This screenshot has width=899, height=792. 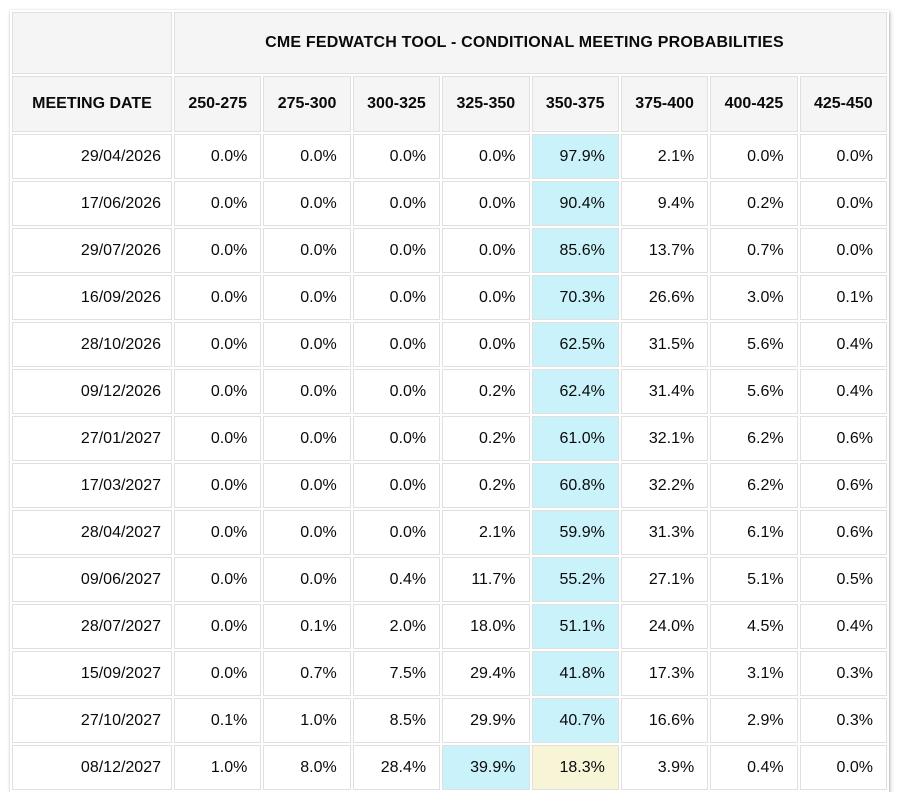 I want to click on probability-cell: 13.7%, so click(x=664, y=250).